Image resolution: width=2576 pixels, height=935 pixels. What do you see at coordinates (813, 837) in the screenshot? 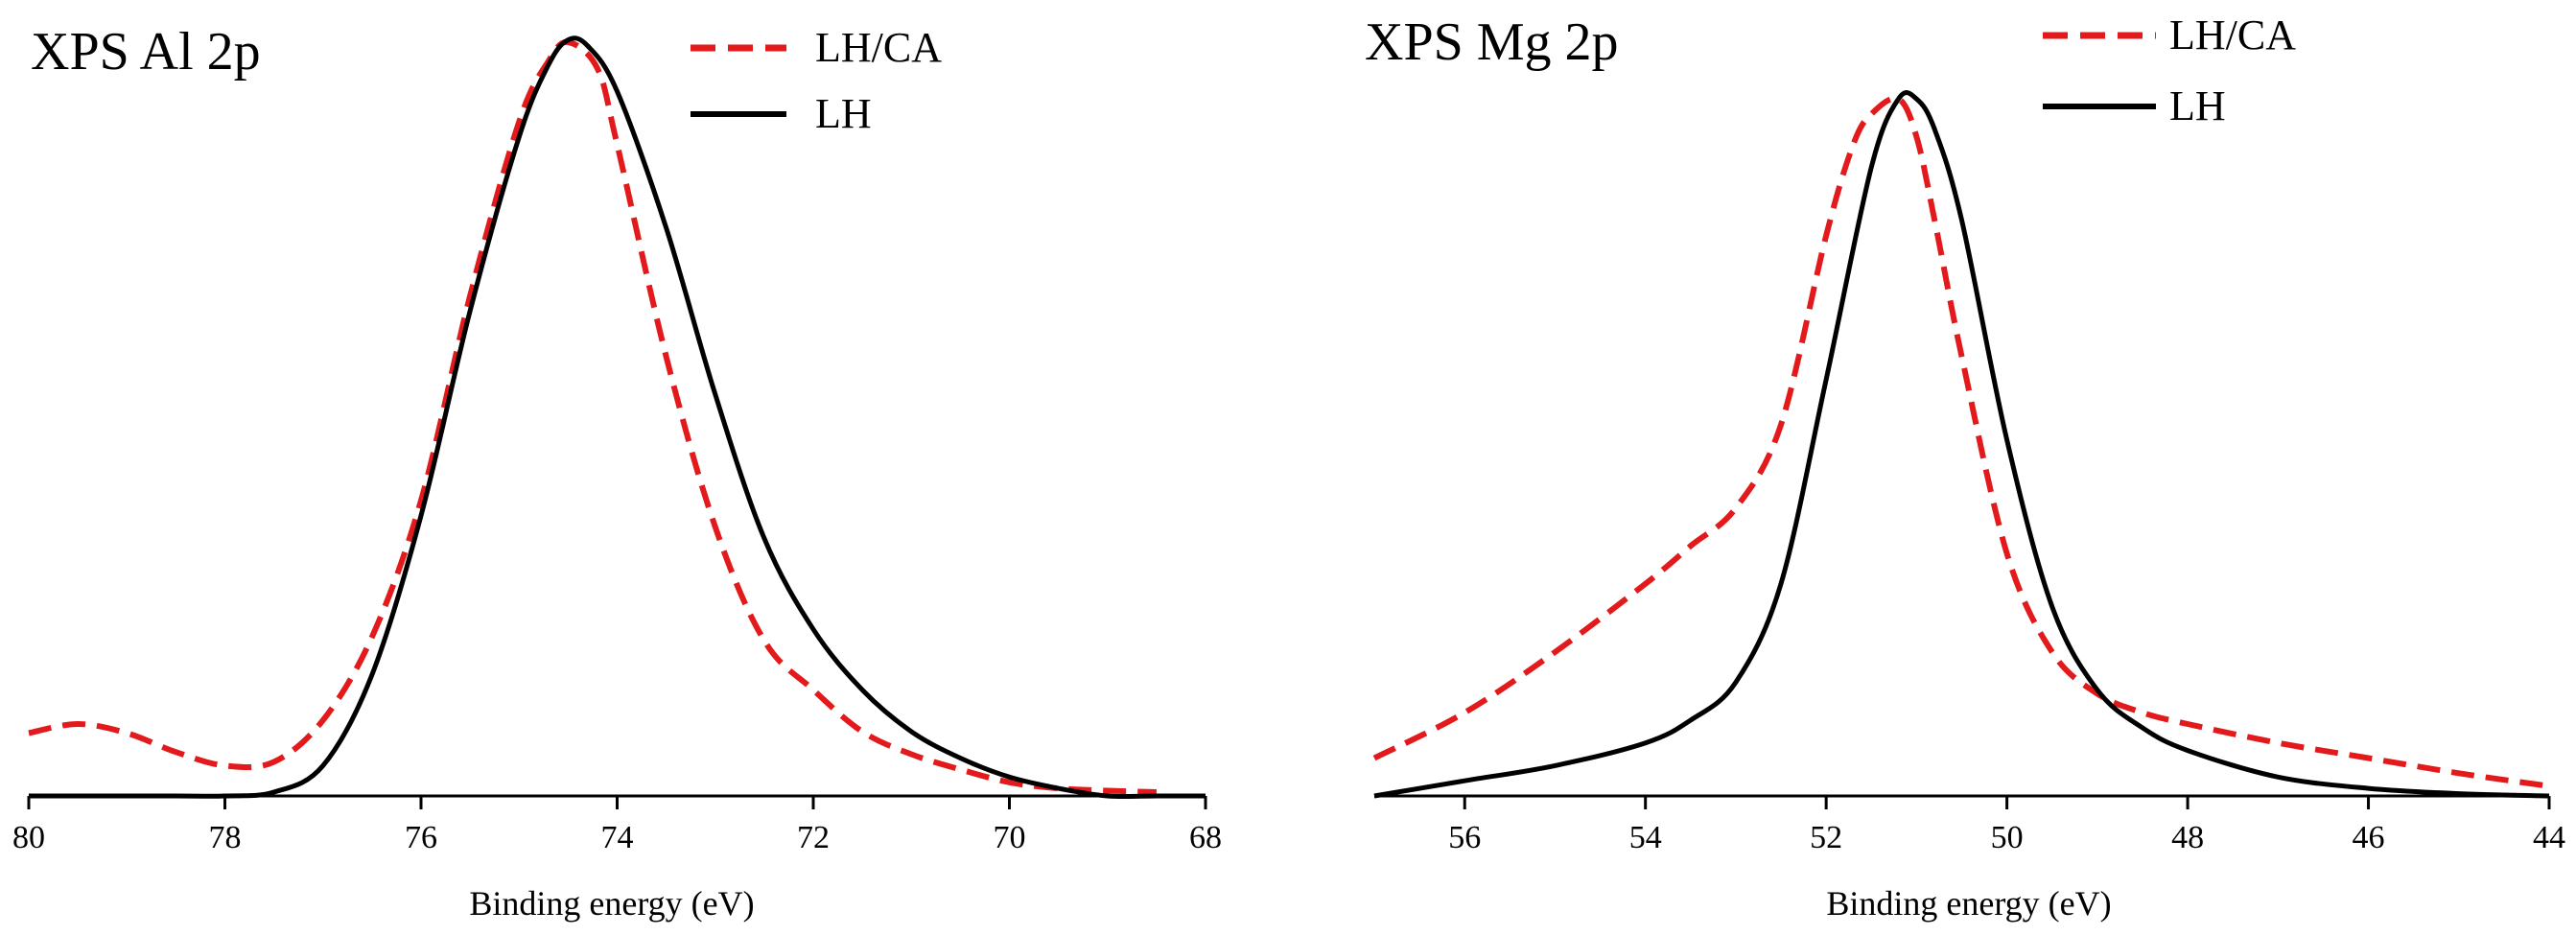
I see `x-tick-label: 72` at bounding box center [813, 837].